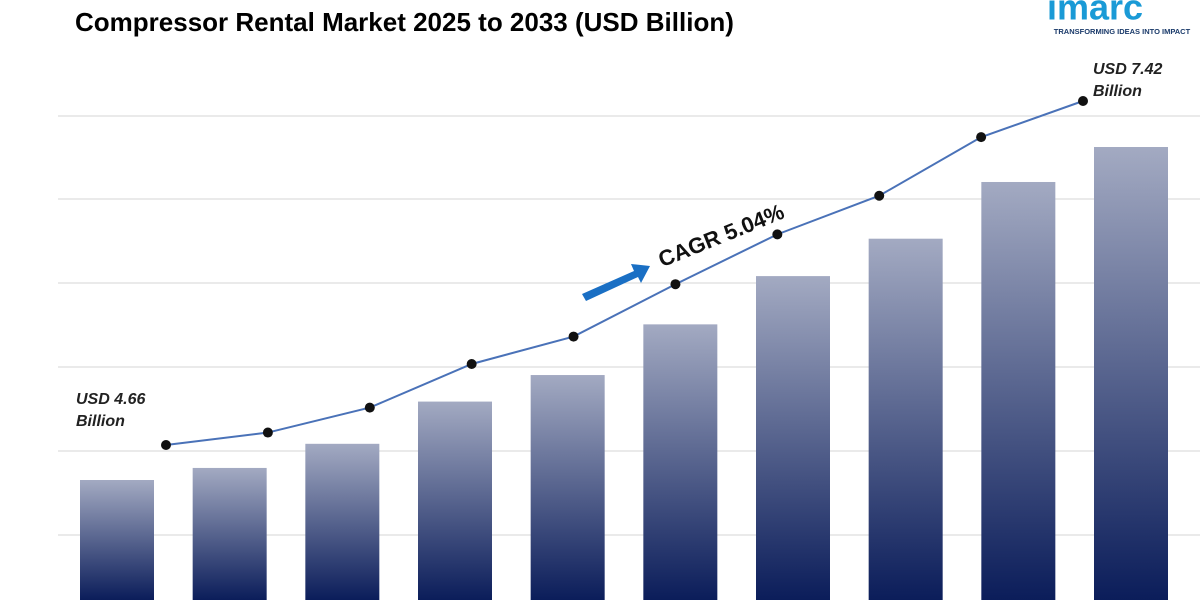 The width and height of the screenshot is (1200, 600). I want to click on value-label: USD 4.66 Billion, so click(111, 410).